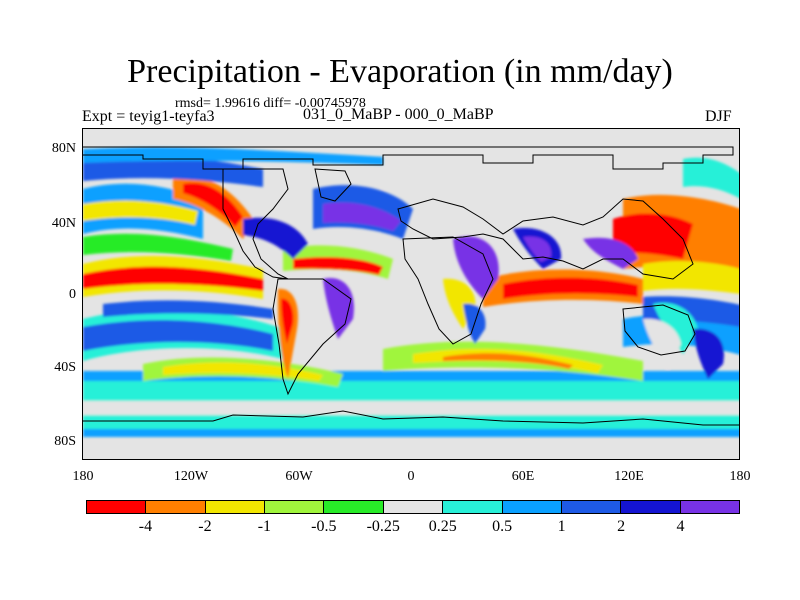 Image resolution: width=800 pixels, height=600 pixels. Describe the element at coordinates (400, 71) in the screenshot. I see `map-title: Precipitation - Evaporation (in mm/day)` at that location.